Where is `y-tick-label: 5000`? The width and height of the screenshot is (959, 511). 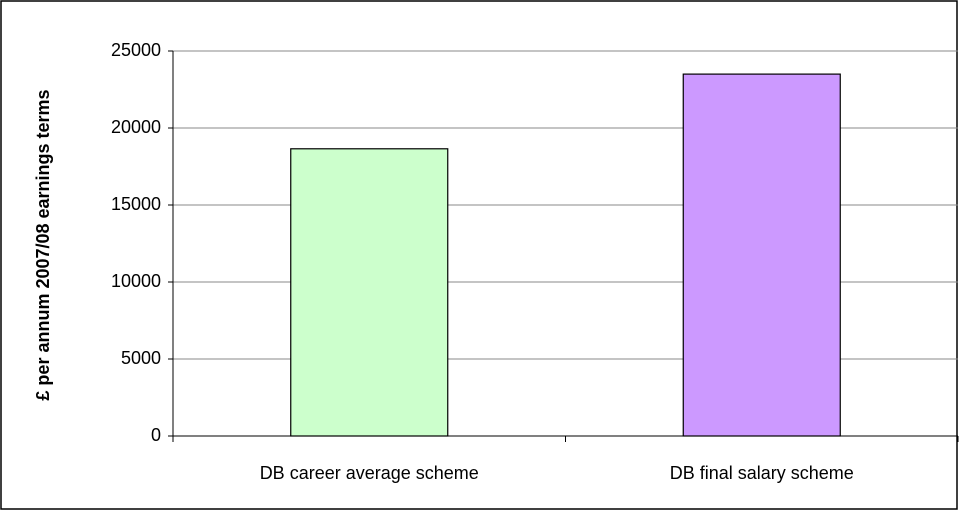 y-tick-label: 5000 is located at coordinates (141, 358).